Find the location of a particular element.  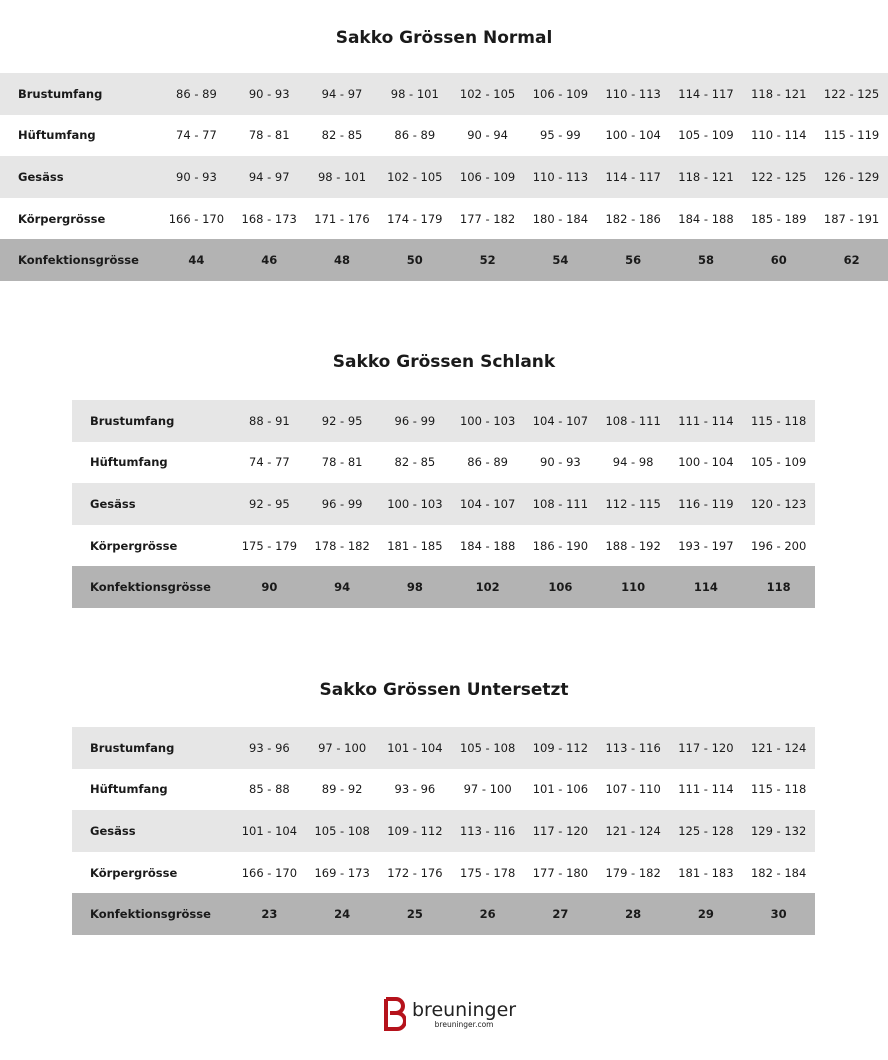

table-cell: 24 is located at coordinates (342, 914).